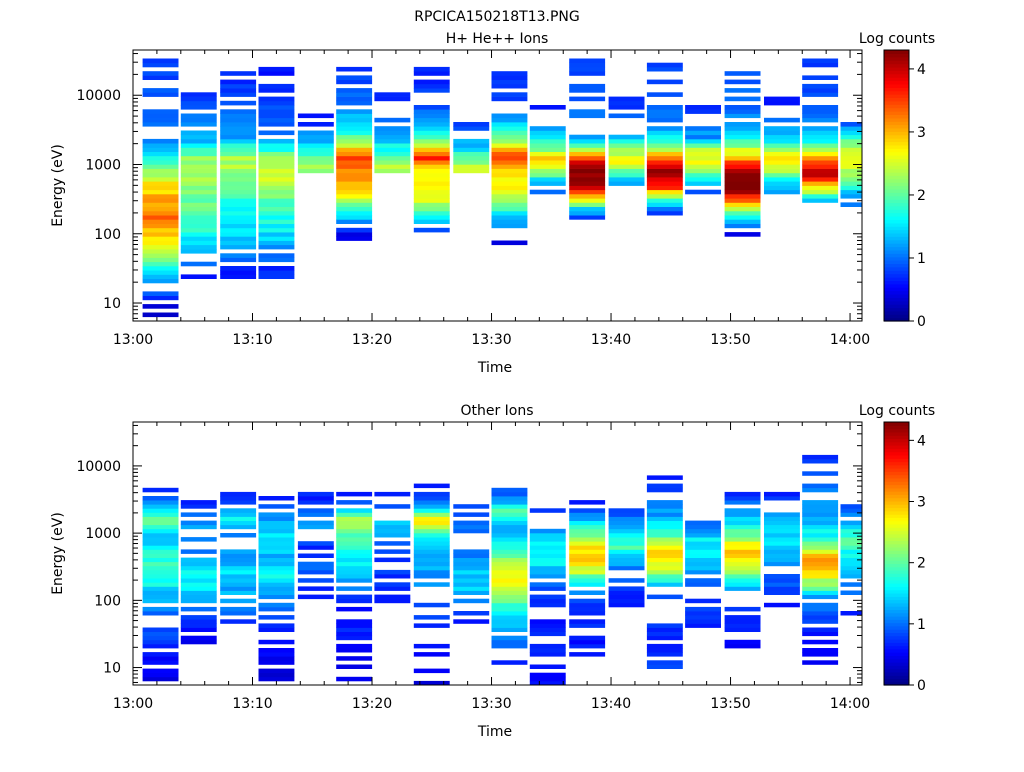 This screenshot has height=772, width=1024. I want to click on x-tick-label: 14:00, so click(850, 340).